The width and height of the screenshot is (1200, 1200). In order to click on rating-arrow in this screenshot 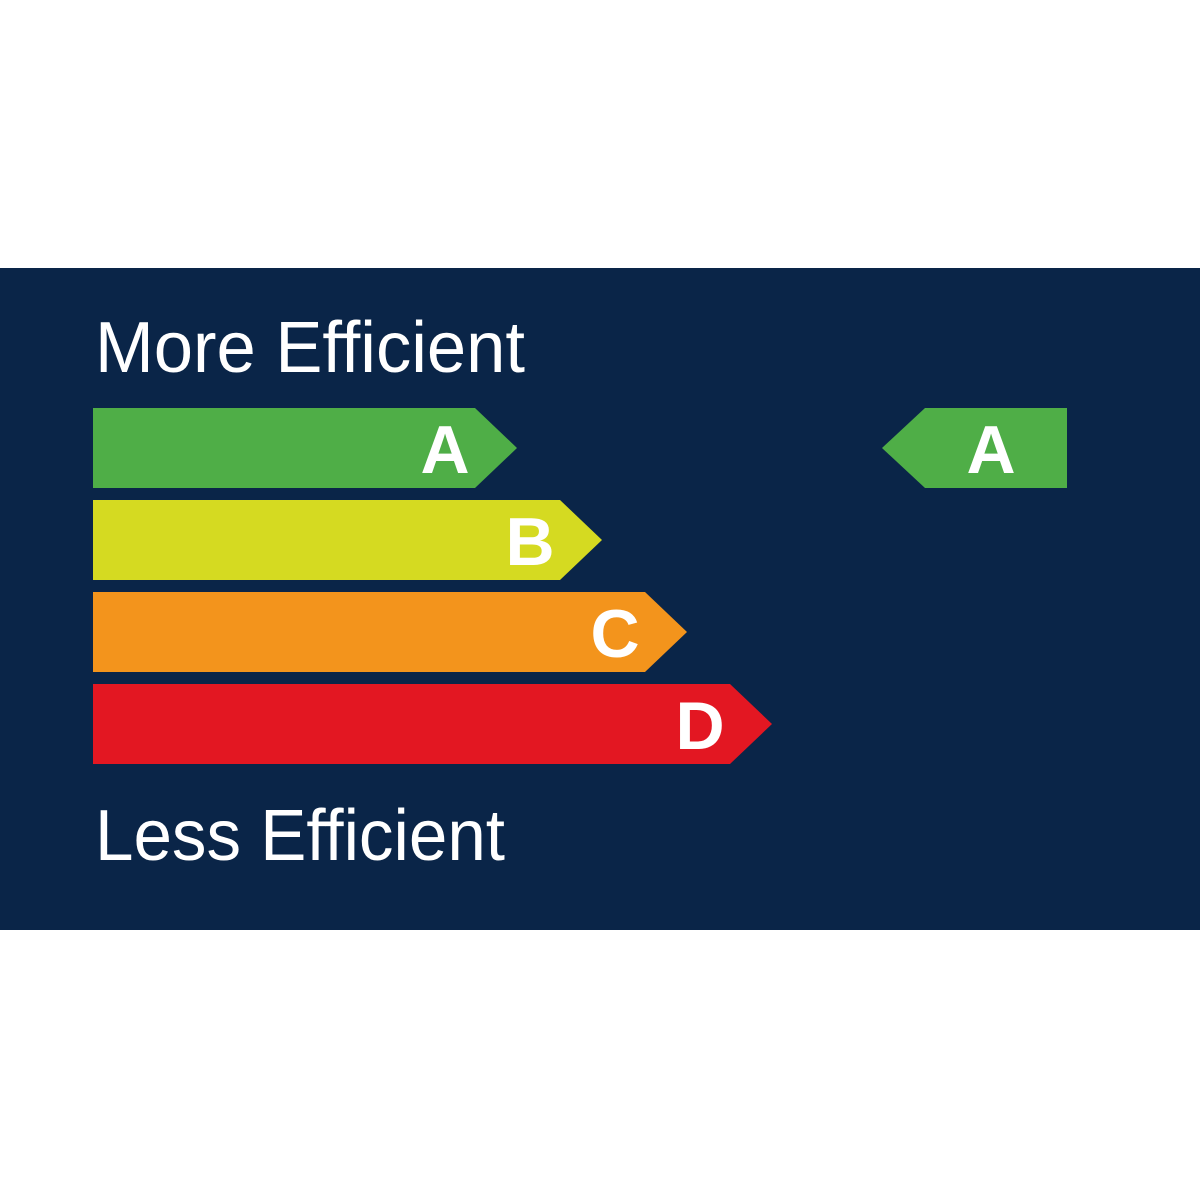, I will do `click(974, 448)`.